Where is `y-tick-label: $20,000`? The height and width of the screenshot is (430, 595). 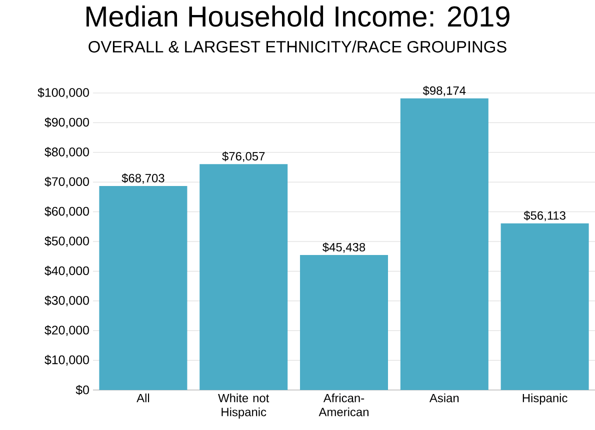
y-tick-label: $20,000 is located at coordinates (66, 330).